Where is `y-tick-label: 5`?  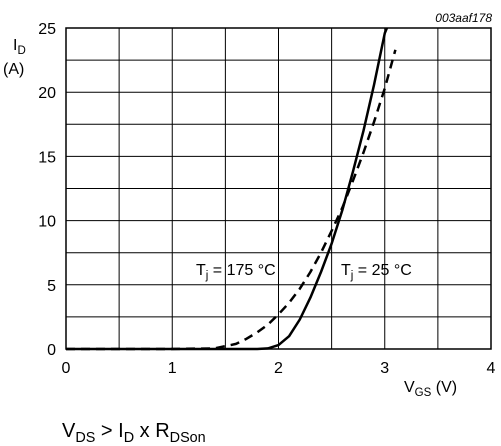
y-tick-label: 5 is located at coordinates (51, 286).